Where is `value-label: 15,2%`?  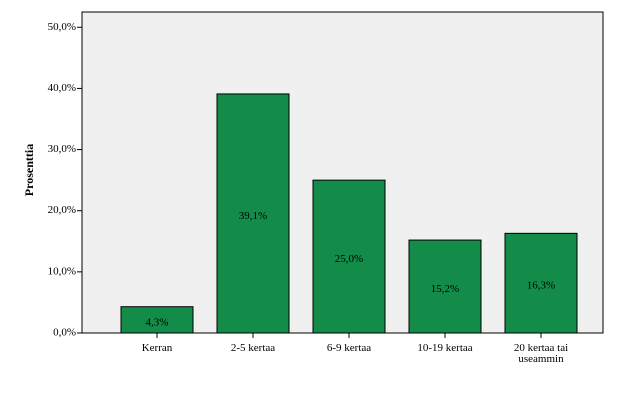 value-label: 15,2% is located at coordinates (445, 289).